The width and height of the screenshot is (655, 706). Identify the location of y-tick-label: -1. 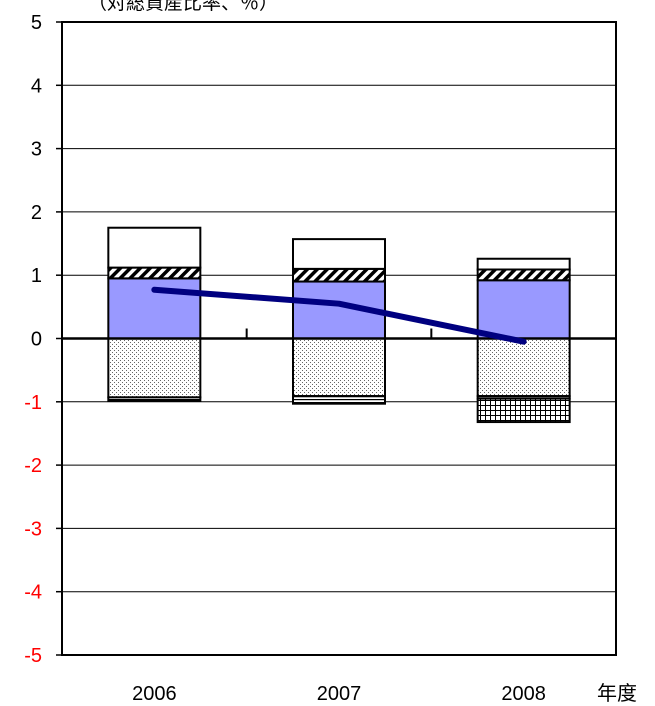
(33, 403).